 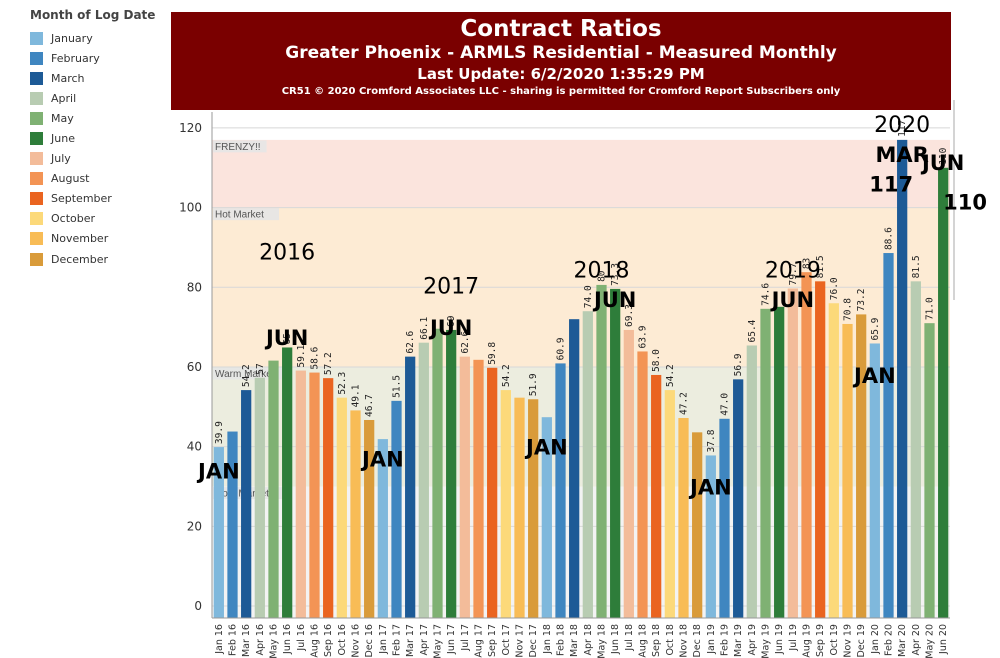 What do you see at coordinates (848, 641) in the screenshot?
I see `x-tick-label: Nov 19` at bounding box center [848, 641].